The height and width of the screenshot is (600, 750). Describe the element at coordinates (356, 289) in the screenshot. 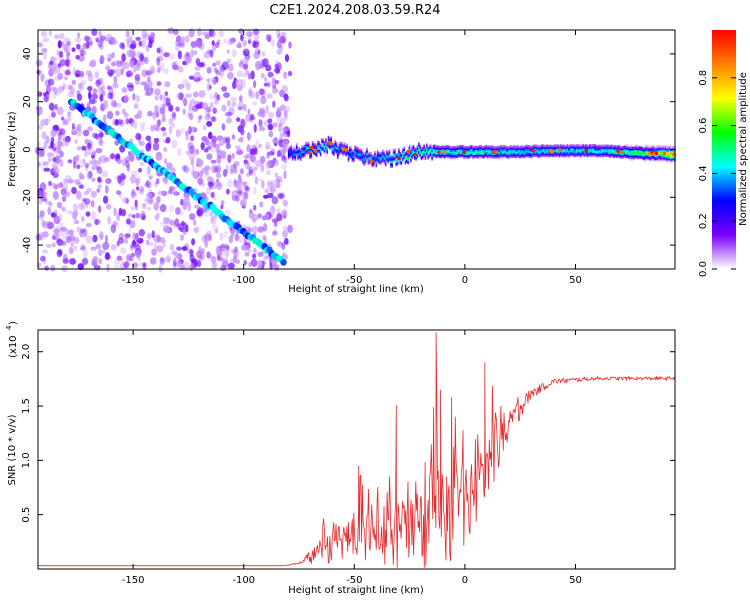

I see `spectrogram-x-label: Height of straight line (km)` at that location.